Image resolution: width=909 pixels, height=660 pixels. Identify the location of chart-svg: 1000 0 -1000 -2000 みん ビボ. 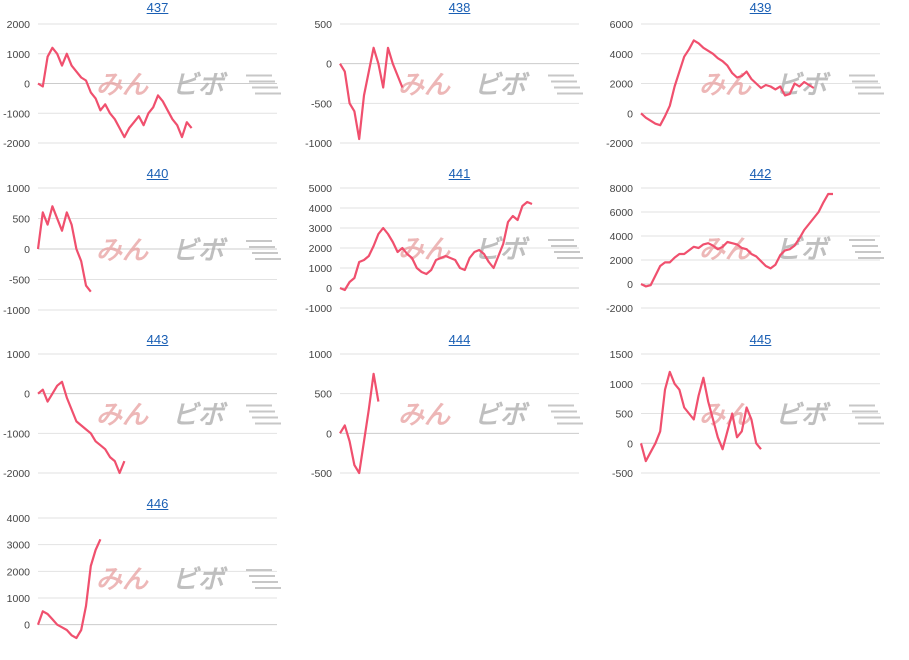
(142, 414).